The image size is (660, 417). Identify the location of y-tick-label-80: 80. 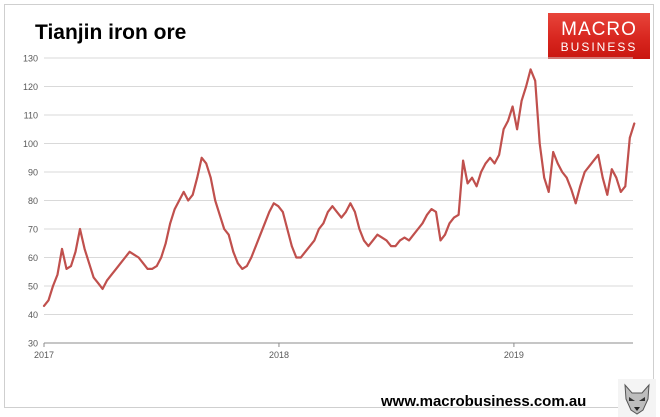
(33, 201).